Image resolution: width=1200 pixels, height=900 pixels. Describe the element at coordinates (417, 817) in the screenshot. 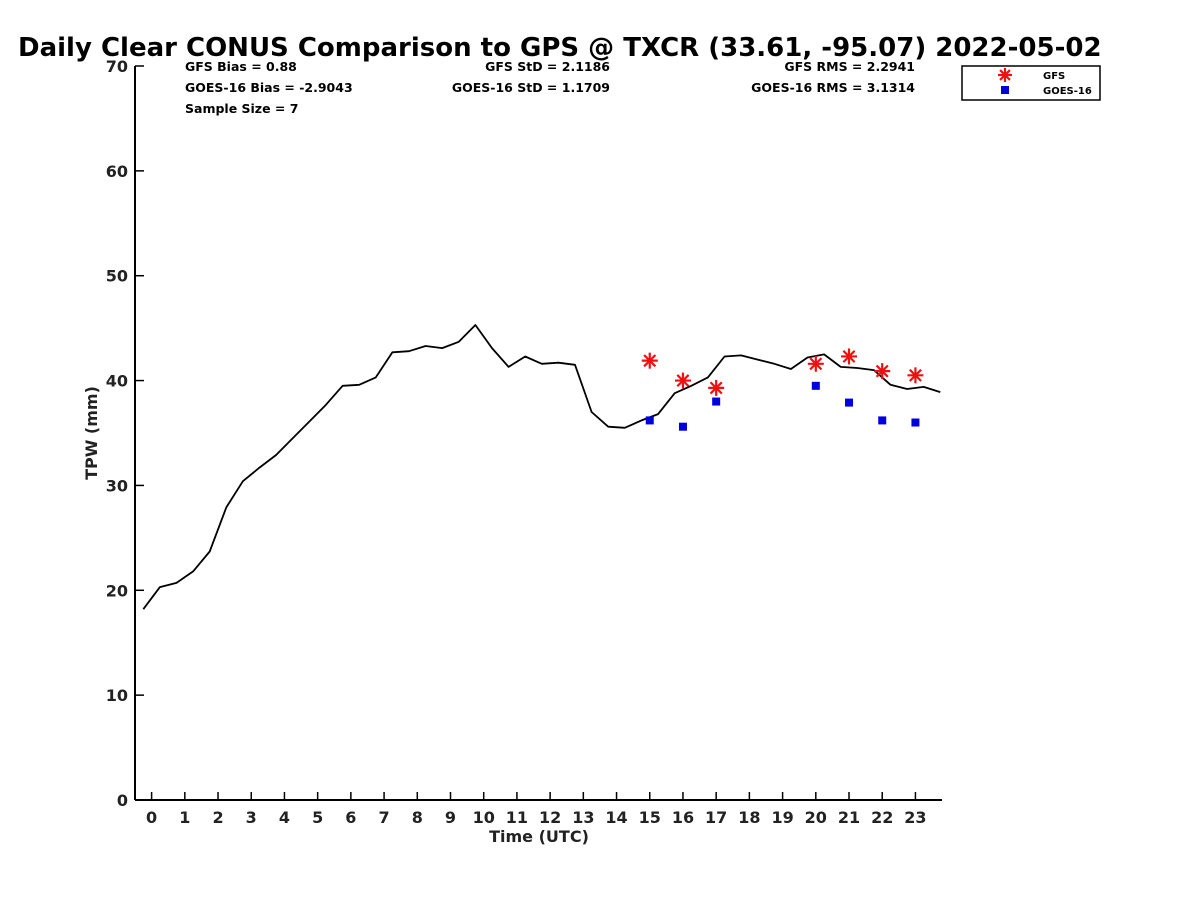

I see `x-tick-label: 8` at that location.